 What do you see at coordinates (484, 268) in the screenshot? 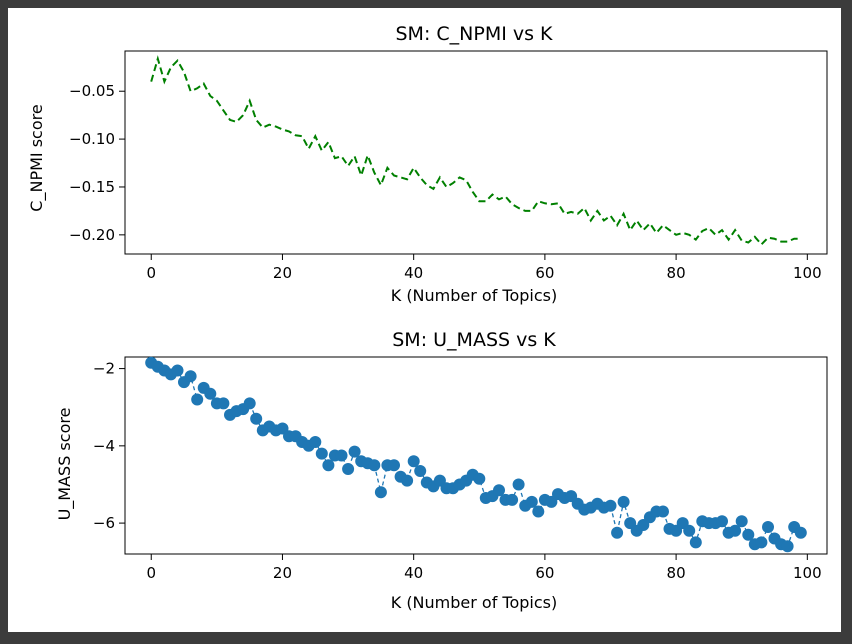
I see `chart-npmi-x-ticks: 0 20 40 60 80 100` at bounding box center [484, 268].